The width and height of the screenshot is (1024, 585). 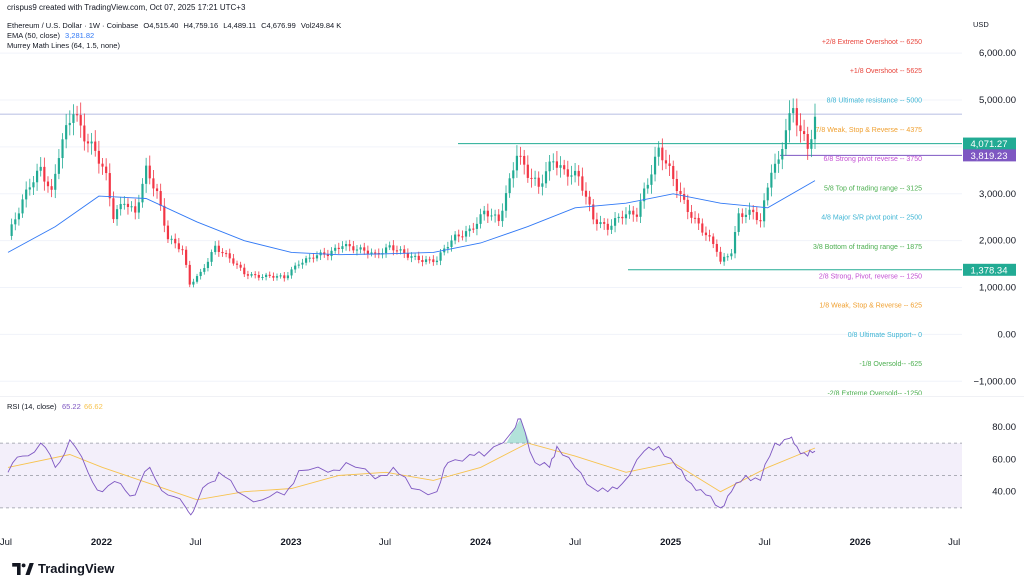 I want to click on time-axis: Jul 2022 Jul 2023 Jul 2024 Jul 2025 Jul 2026 Jul, so click(x=512, y=542).